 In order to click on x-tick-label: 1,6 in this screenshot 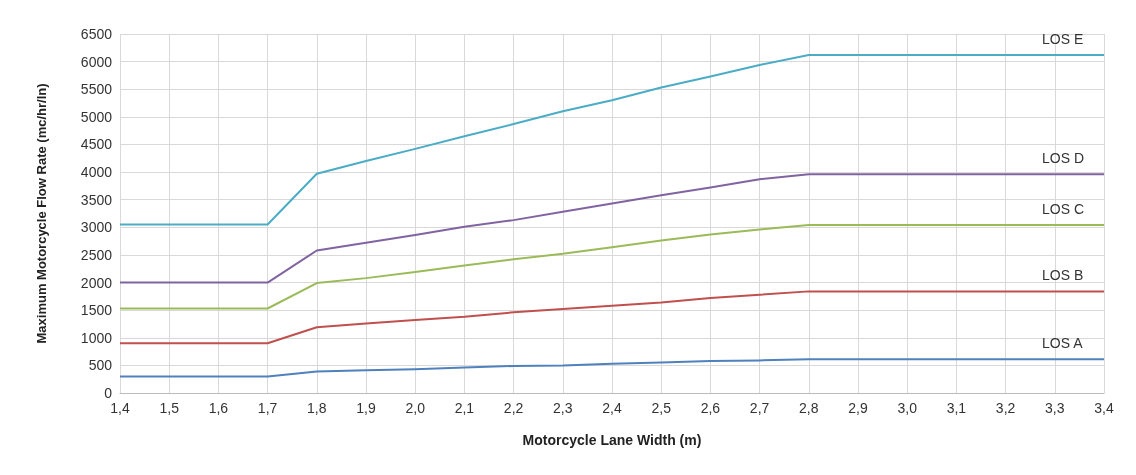, I will do `click(218, 408)`.